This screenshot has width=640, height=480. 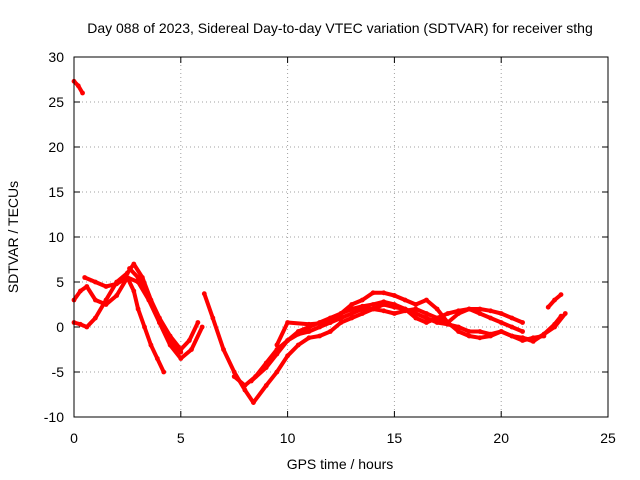 What do you see at coordinates (501, 438) in the screenshot?
I see `x-tick-label: 20` at bounding box center [501, 438].